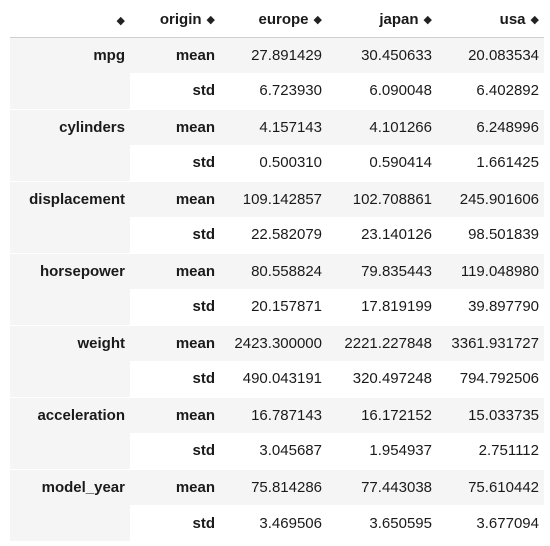  Describe the element at coordinates (396, 307) in the screenshot. I see `table-cell: 17.819199` at that location.